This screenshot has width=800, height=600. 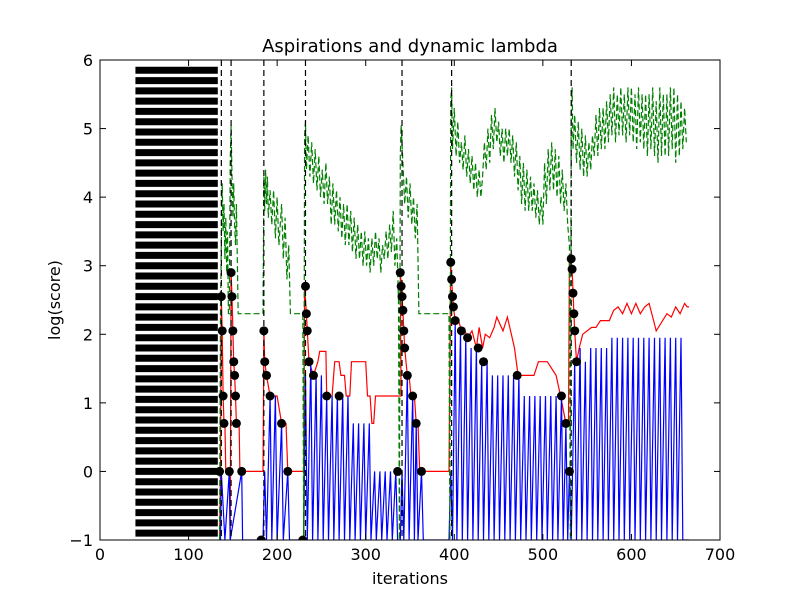 What do you see at coordinates (454, 554) in the screenshot?
I see `x-tick-label-4: 400` at bounding box center [454, 554].